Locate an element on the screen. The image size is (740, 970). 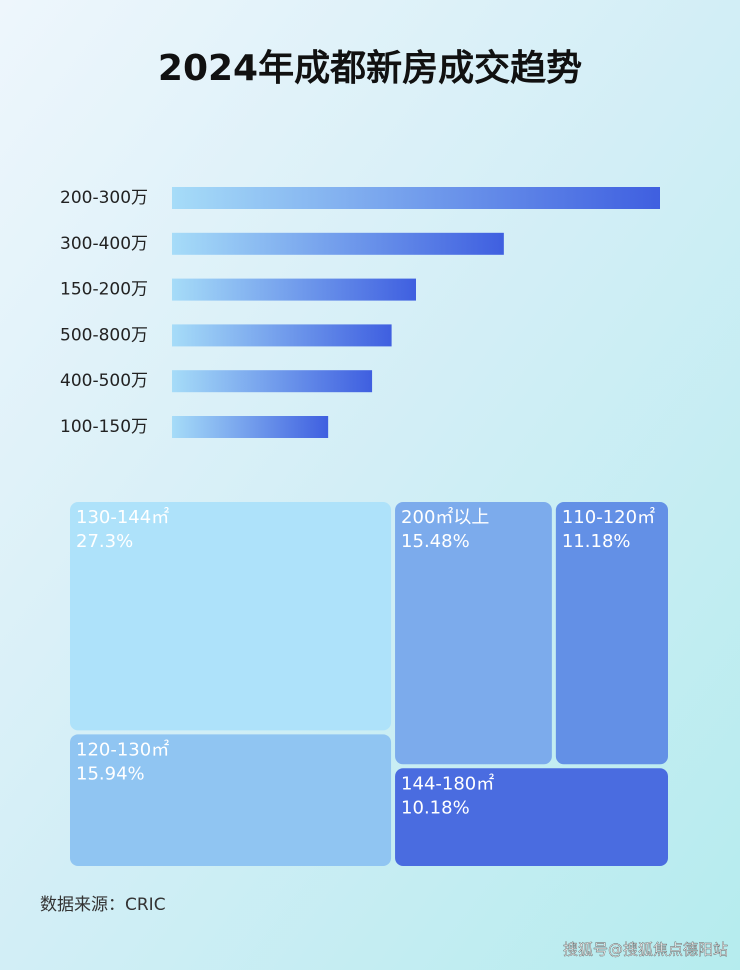
cell-value: 15.48% is located at coordinates (435, 541).